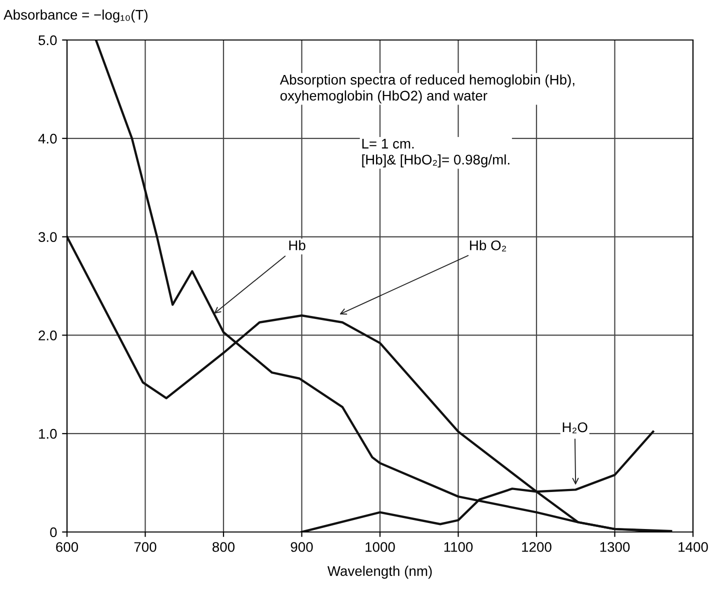 The width and height of the screenshot is (711, 592). Describe the element at coordinates (47, 335) in the screenshot. I see `y-tick-label: 2.0` at that location.